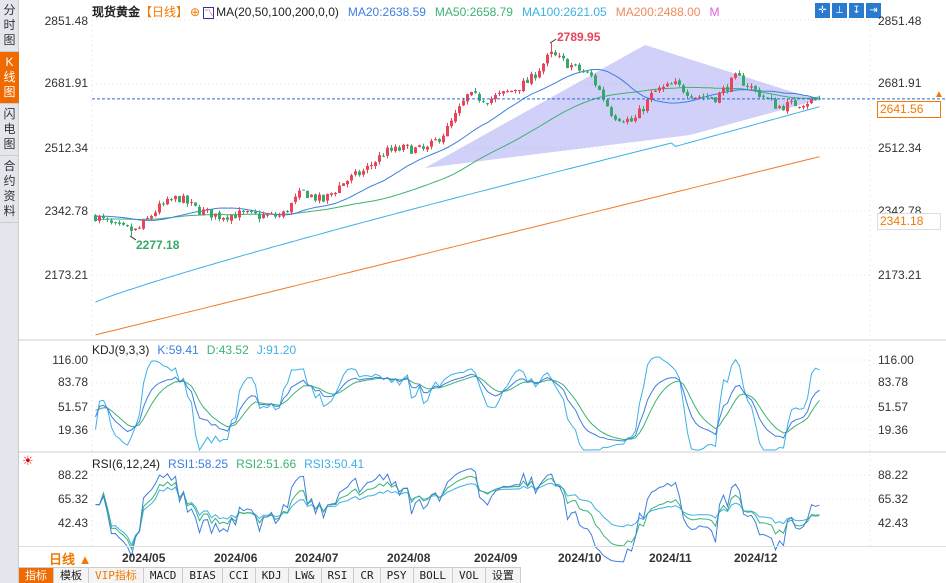 Image resolution: width=946 pixels, height=583 pixels. Describe the element at coordinates (457, 408) in the screenshot. I see `kdj-d-line` at that location.